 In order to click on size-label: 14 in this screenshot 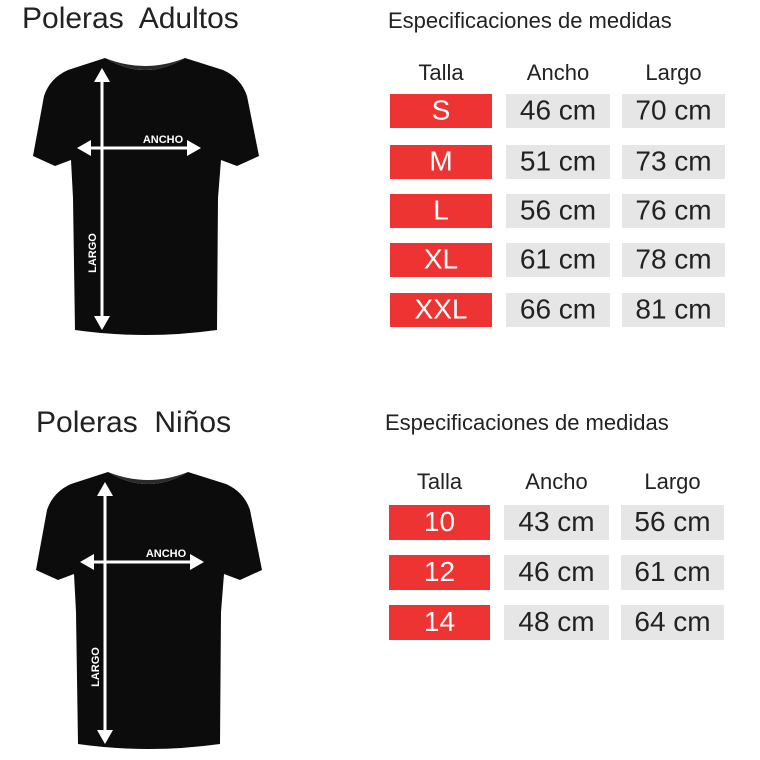, I will do `click(439, 621)`.